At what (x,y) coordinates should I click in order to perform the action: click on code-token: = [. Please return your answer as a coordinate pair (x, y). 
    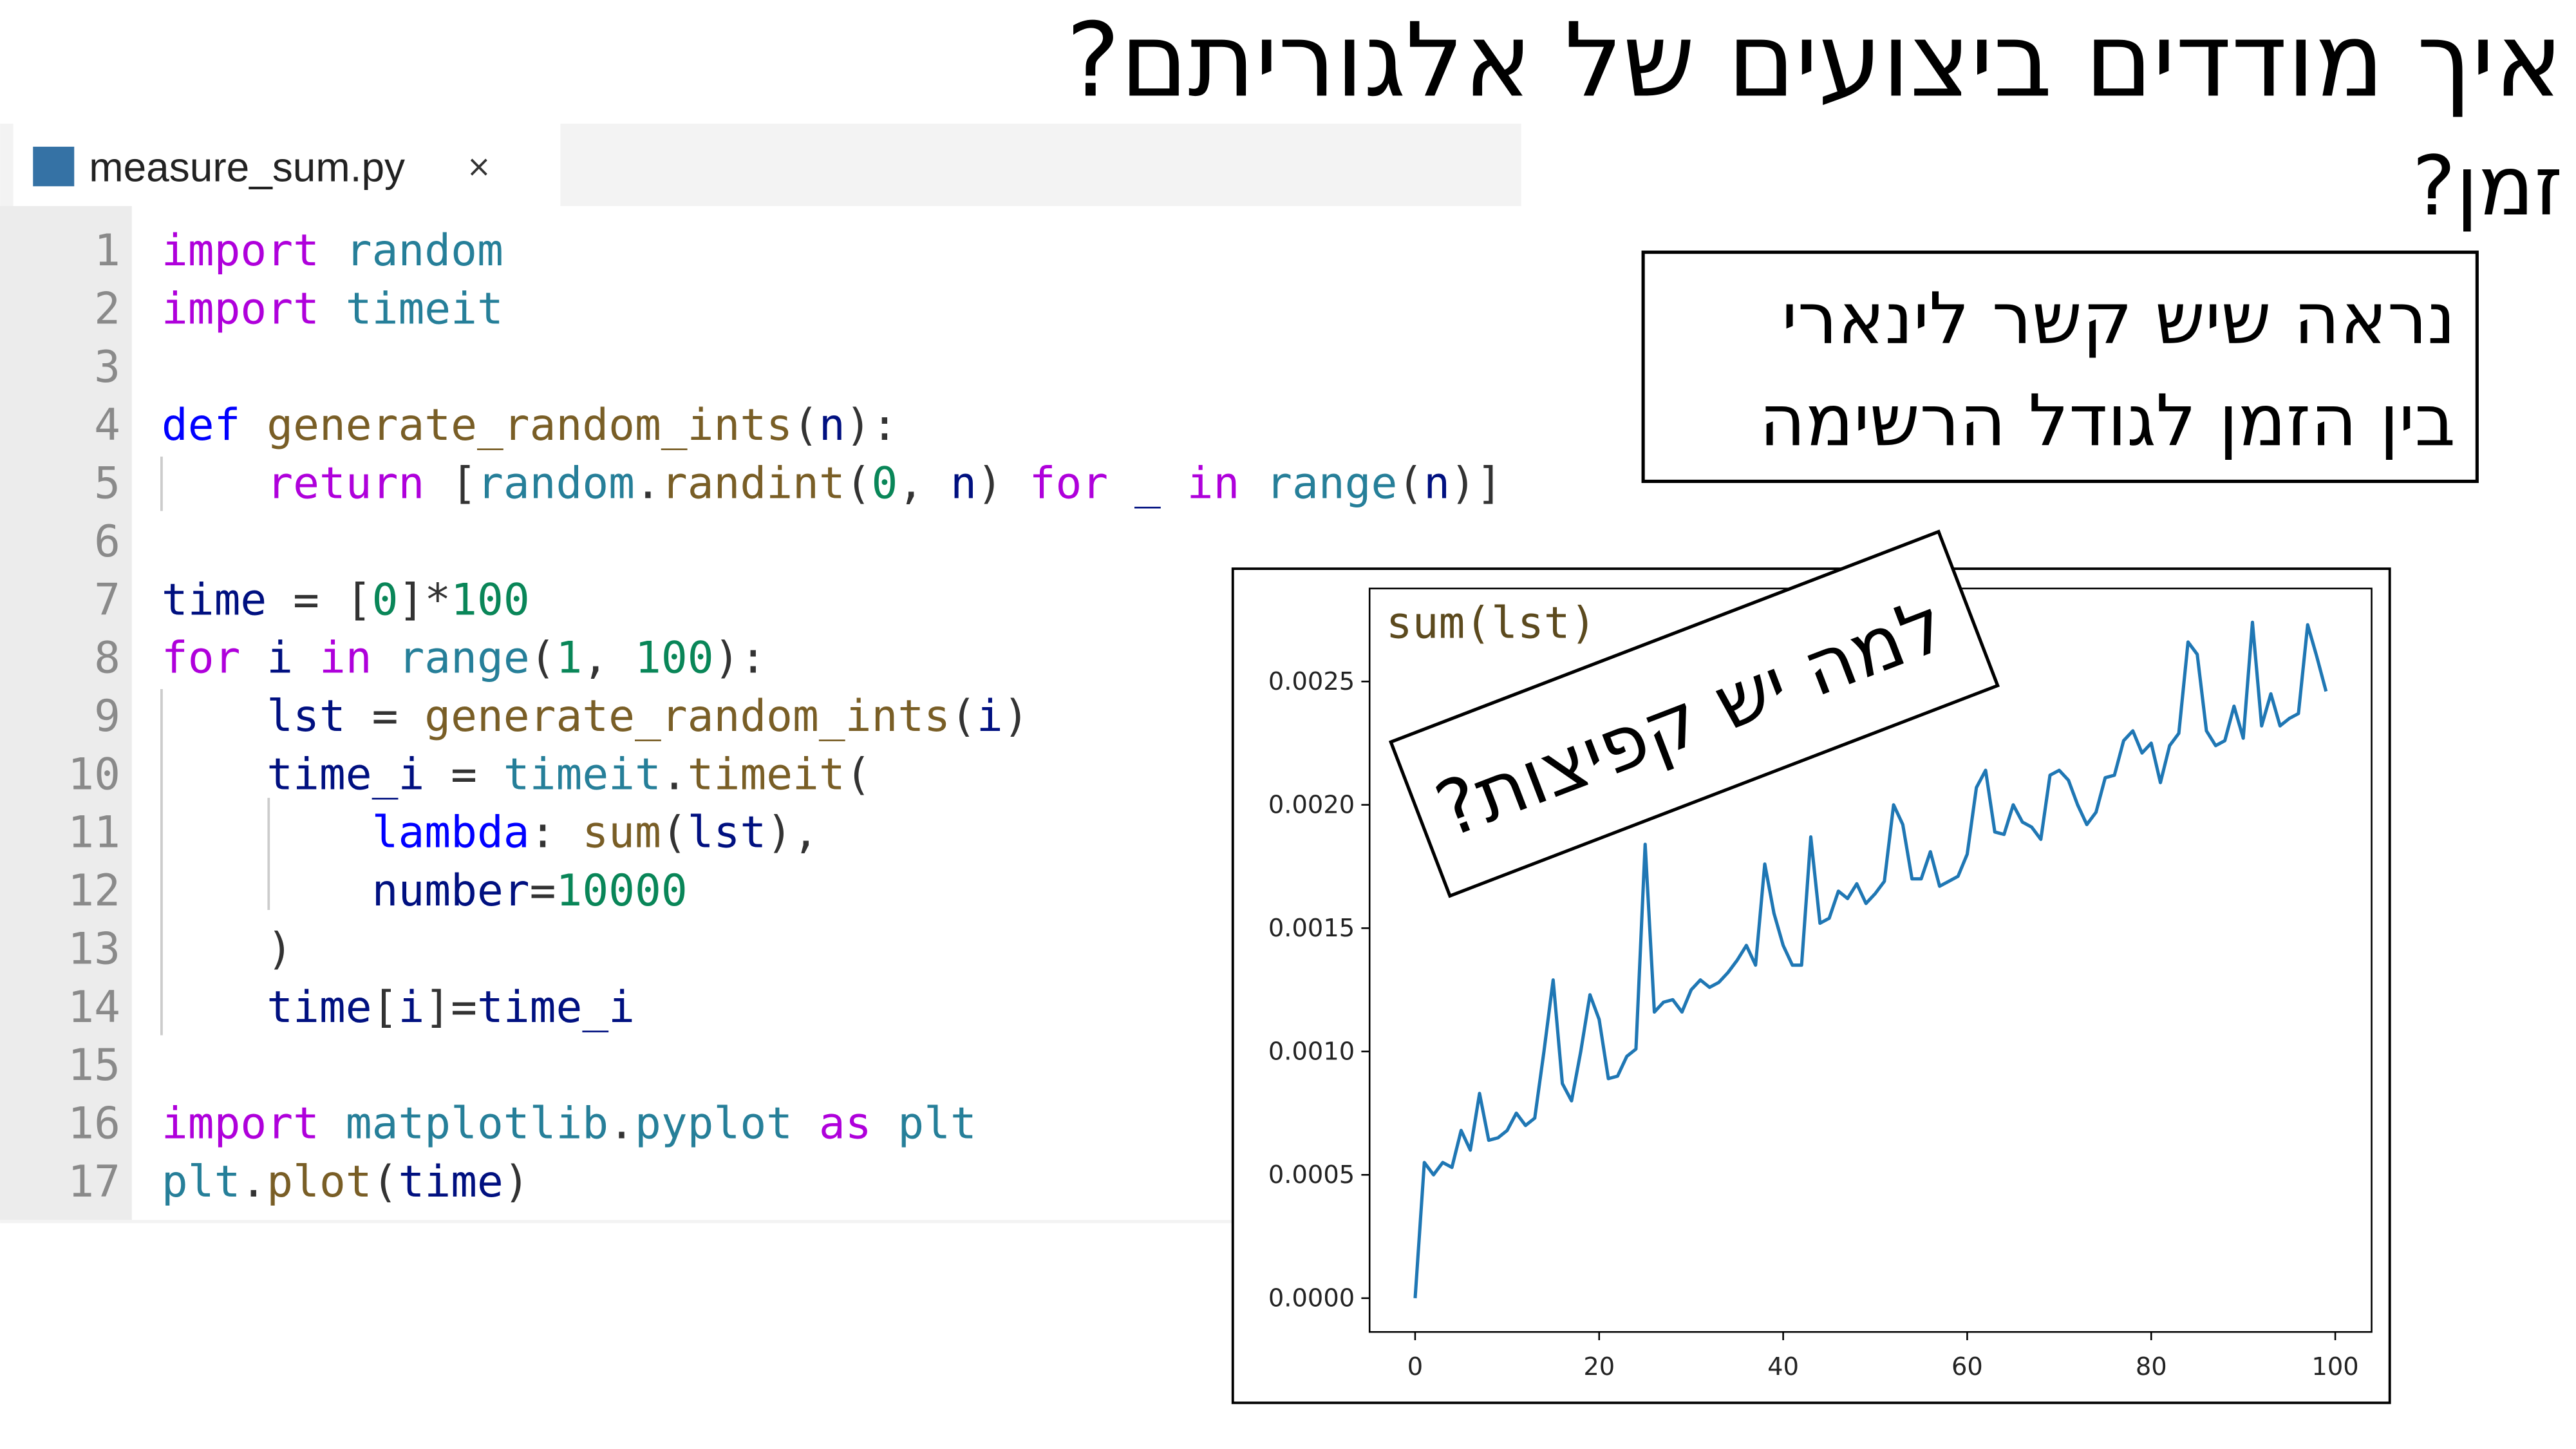
    Looking at the image, I should click on (319, 599).